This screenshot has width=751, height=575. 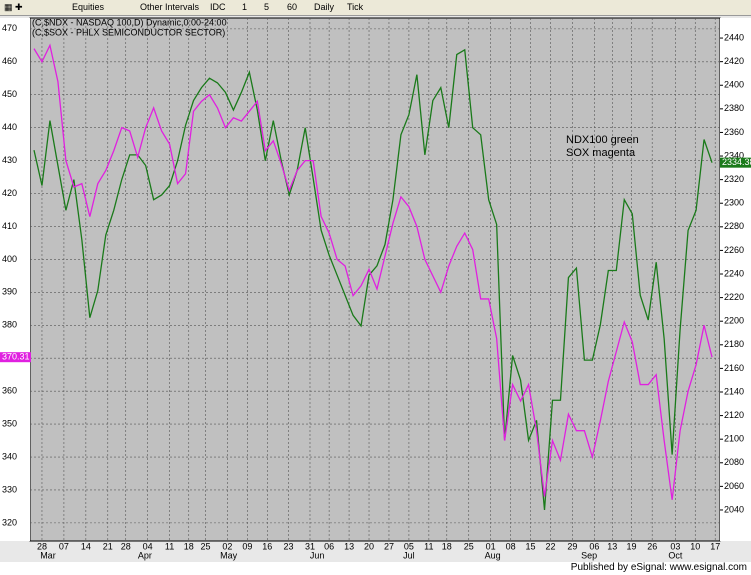 What do you see at coordinates (493, 555) in the screenshot?
I see `month-label: Aug` at bounding box center [493, 555].